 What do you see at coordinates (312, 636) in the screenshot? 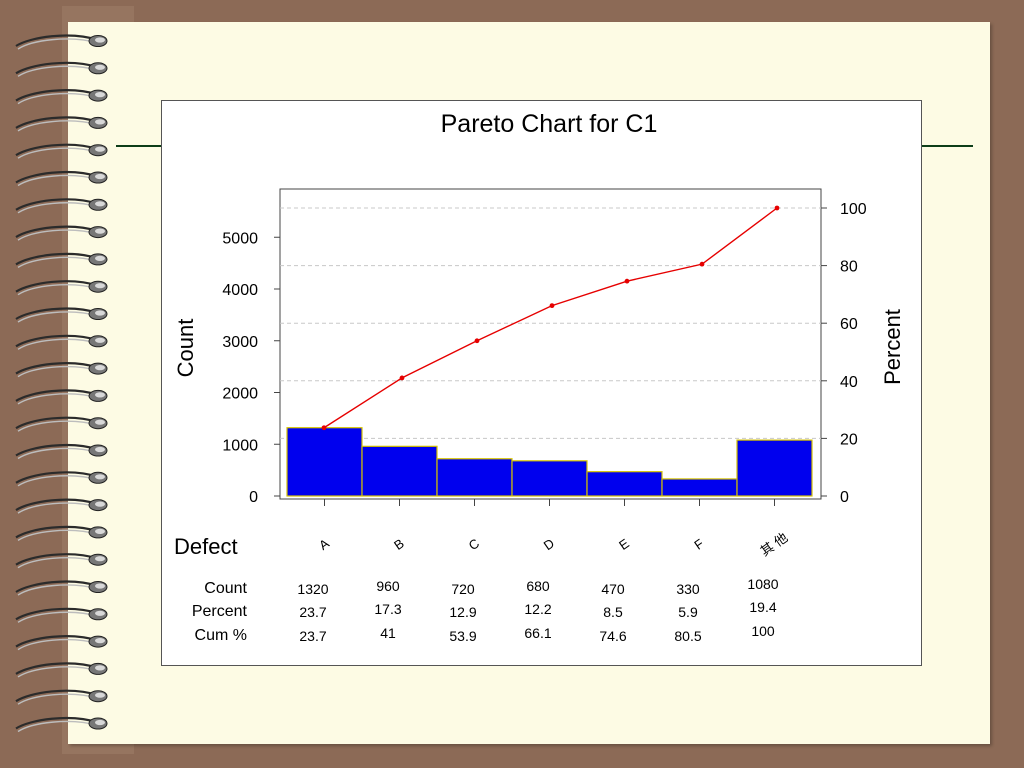
I see `table-cell: 23.7` at bounding box center [312, 636].